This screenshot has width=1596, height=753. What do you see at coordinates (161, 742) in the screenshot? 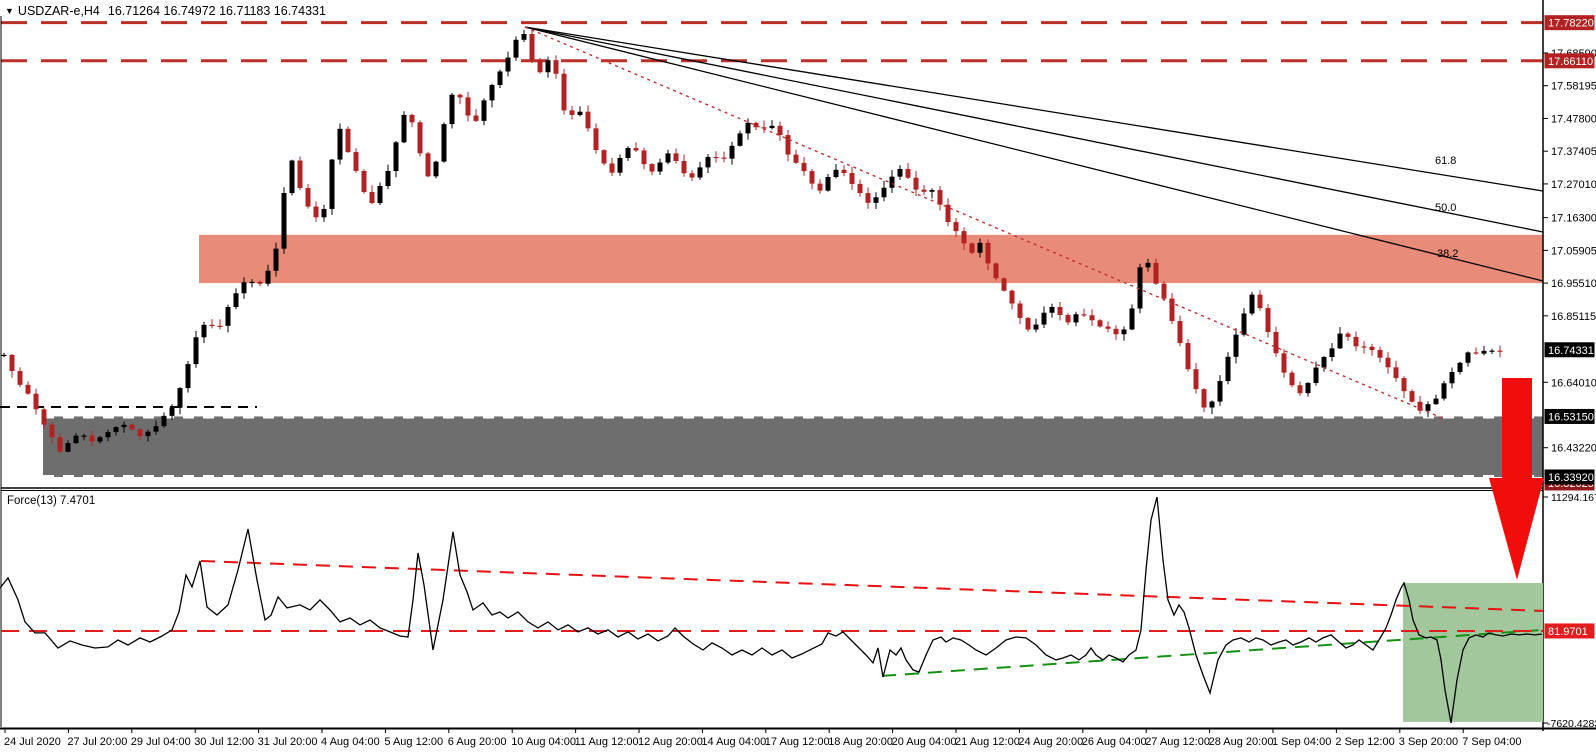
I see `time-tick-label: 29 Jul 04:00` at bounding box center [161, 742].